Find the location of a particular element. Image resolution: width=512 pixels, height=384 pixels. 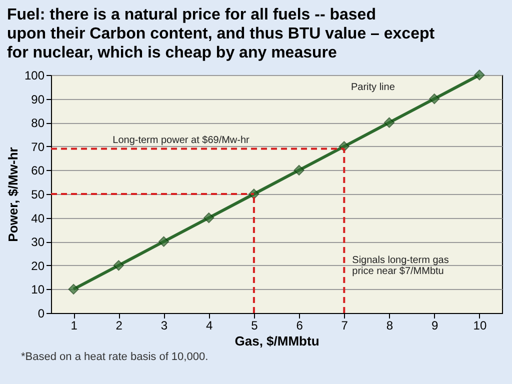

text: *Based on a heat rate basis of 10,000. is located at coordinates (114, 357).